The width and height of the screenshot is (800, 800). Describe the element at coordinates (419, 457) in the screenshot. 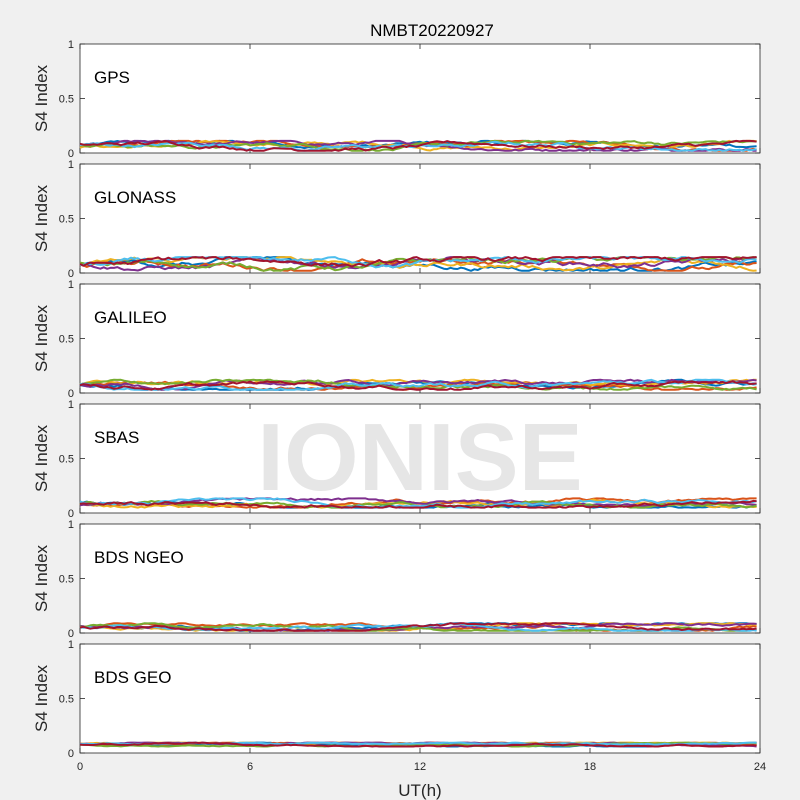

I see `watermark: IONISE` at that location.